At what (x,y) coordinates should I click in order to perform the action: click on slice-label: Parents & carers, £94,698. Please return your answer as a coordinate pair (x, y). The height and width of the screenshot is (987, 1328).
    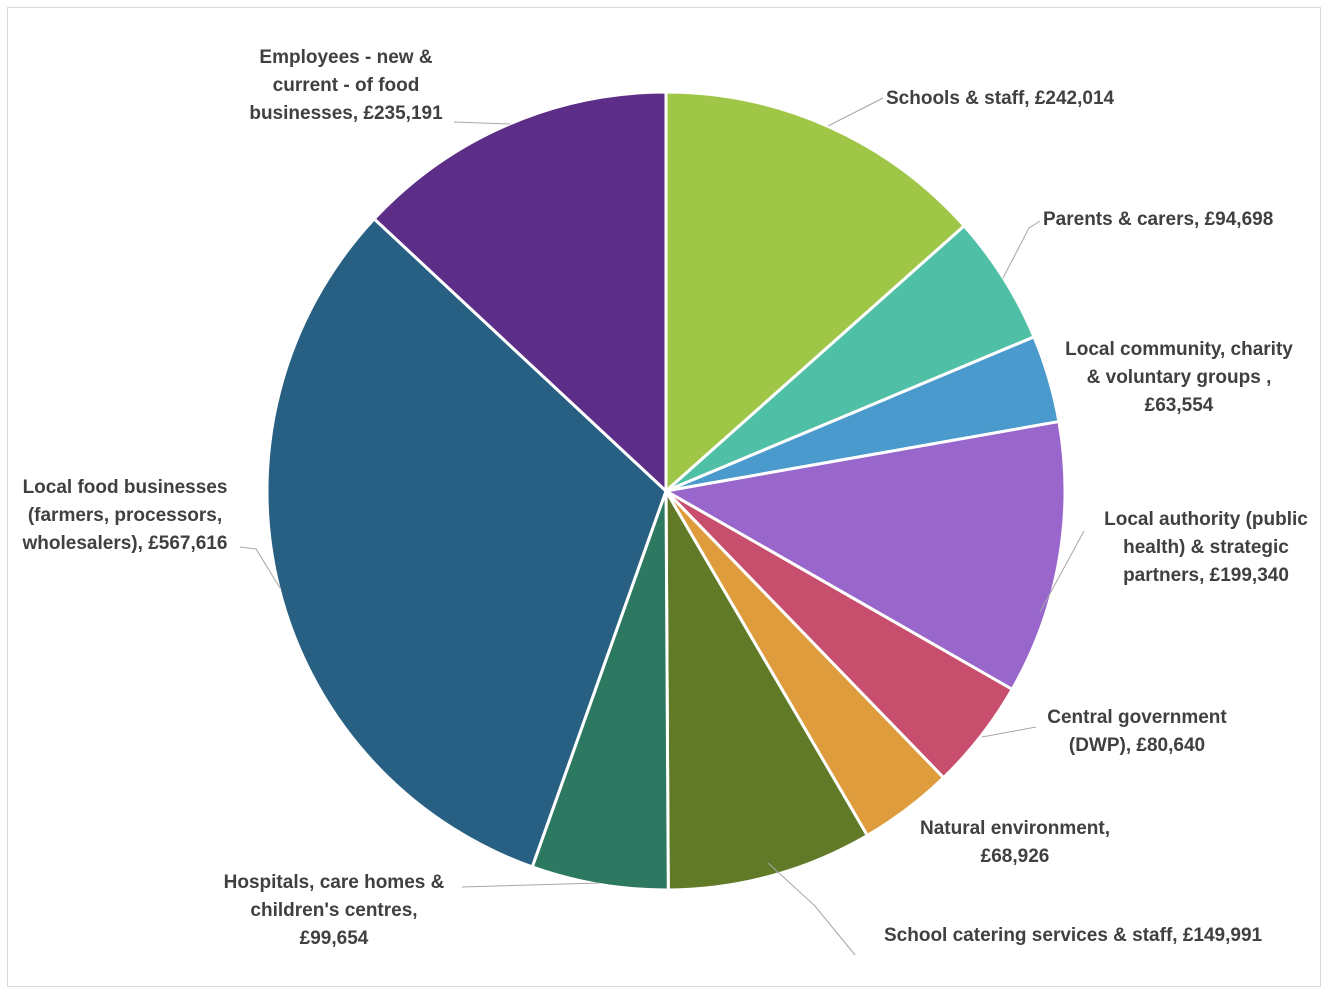
    Looking at the image, I should click on (1158, 219).